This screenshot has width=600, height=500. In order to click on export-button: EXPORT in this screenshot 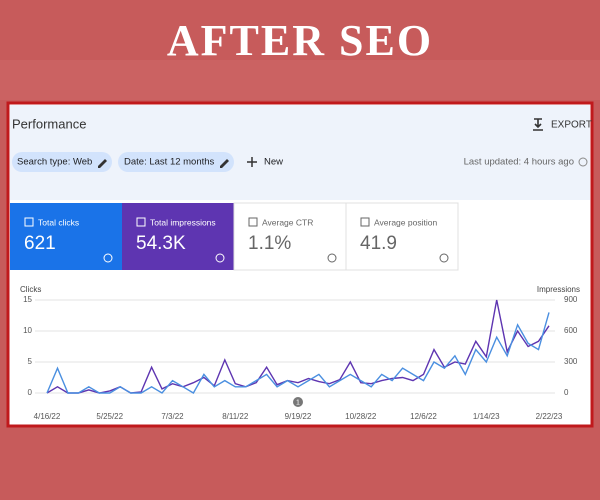, I will do `click(571, 125)`.